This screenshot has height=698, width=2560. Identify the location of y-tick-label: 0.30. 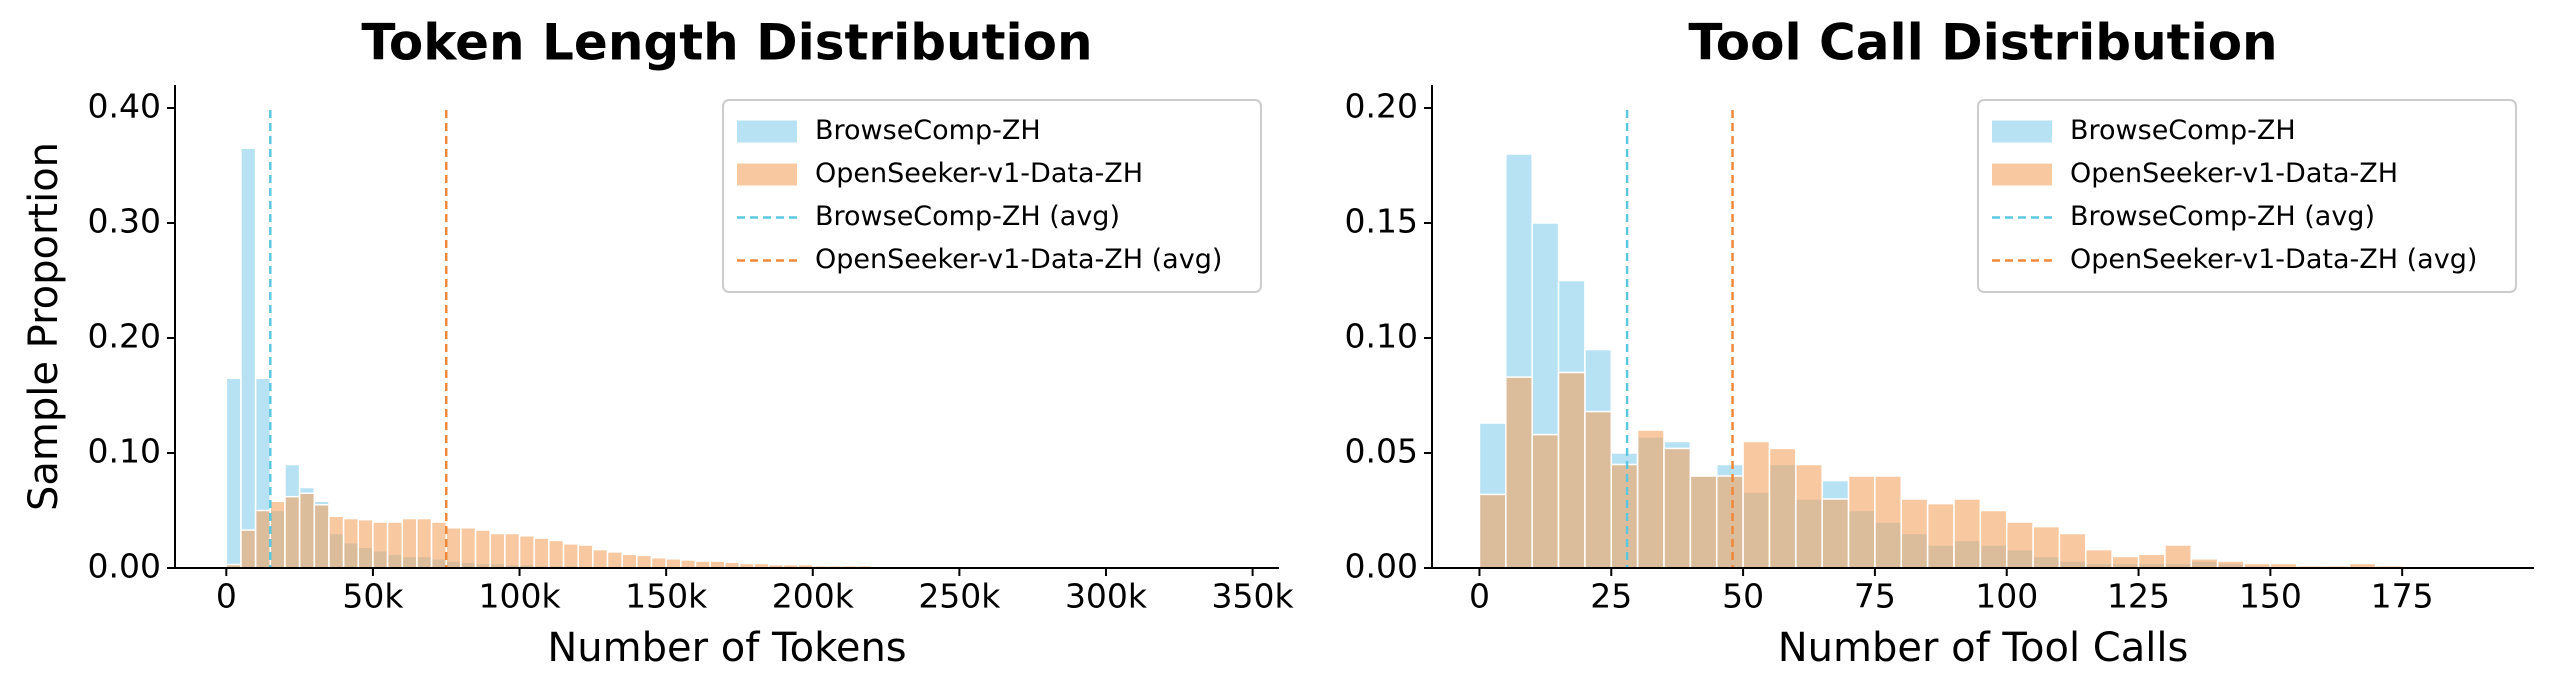
(124, 221).